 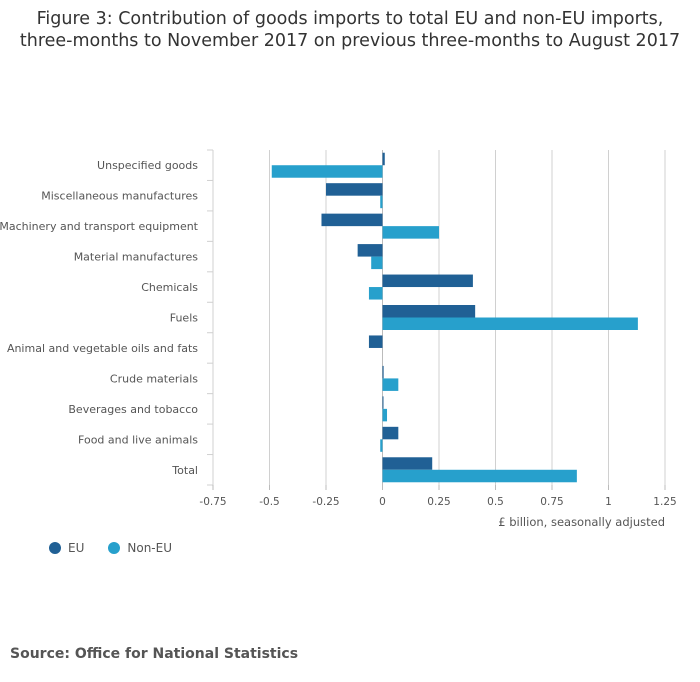 What do you see at coordinates (169, 287) in the screenshot?
I see `category-label: Chemicals` at bounding box center [169, 287].